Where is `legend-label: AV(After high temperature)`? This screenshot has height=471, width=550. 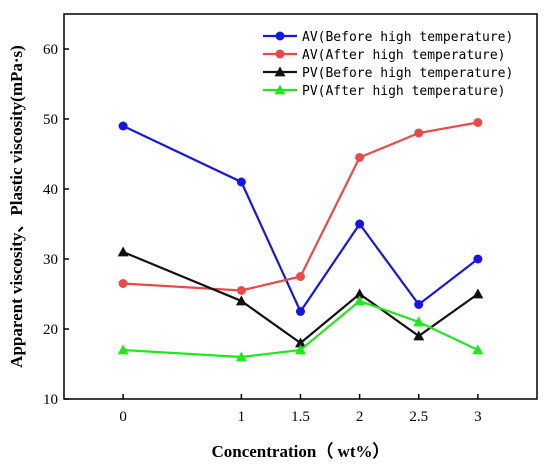 legend-label: AV(After high temperature) is located at coordinates (404, 55).